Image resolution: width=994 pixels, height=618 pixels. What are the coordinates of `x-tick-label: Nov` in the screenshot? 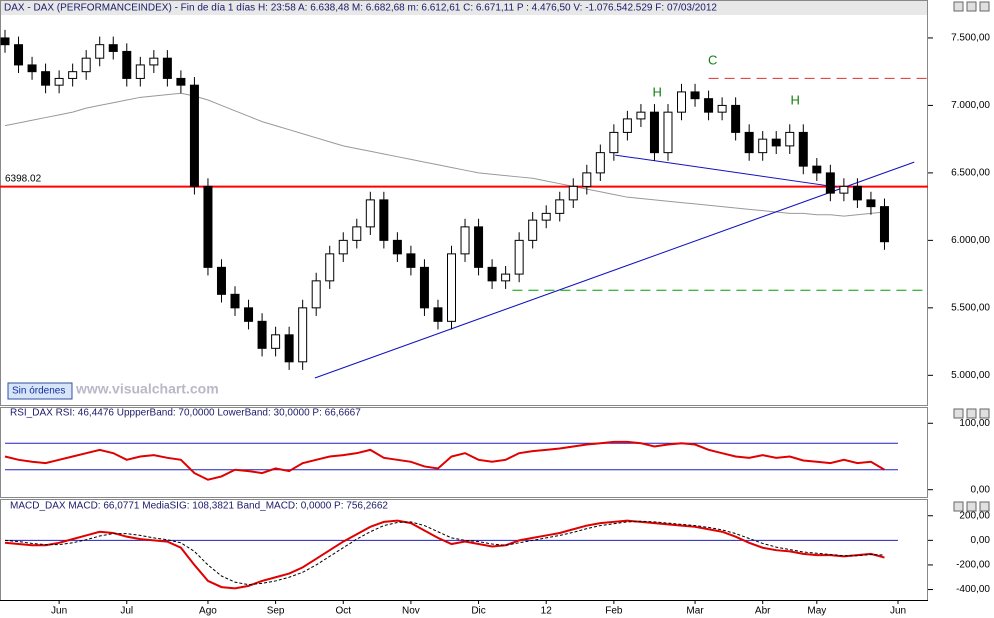 It's located at (411, 611).